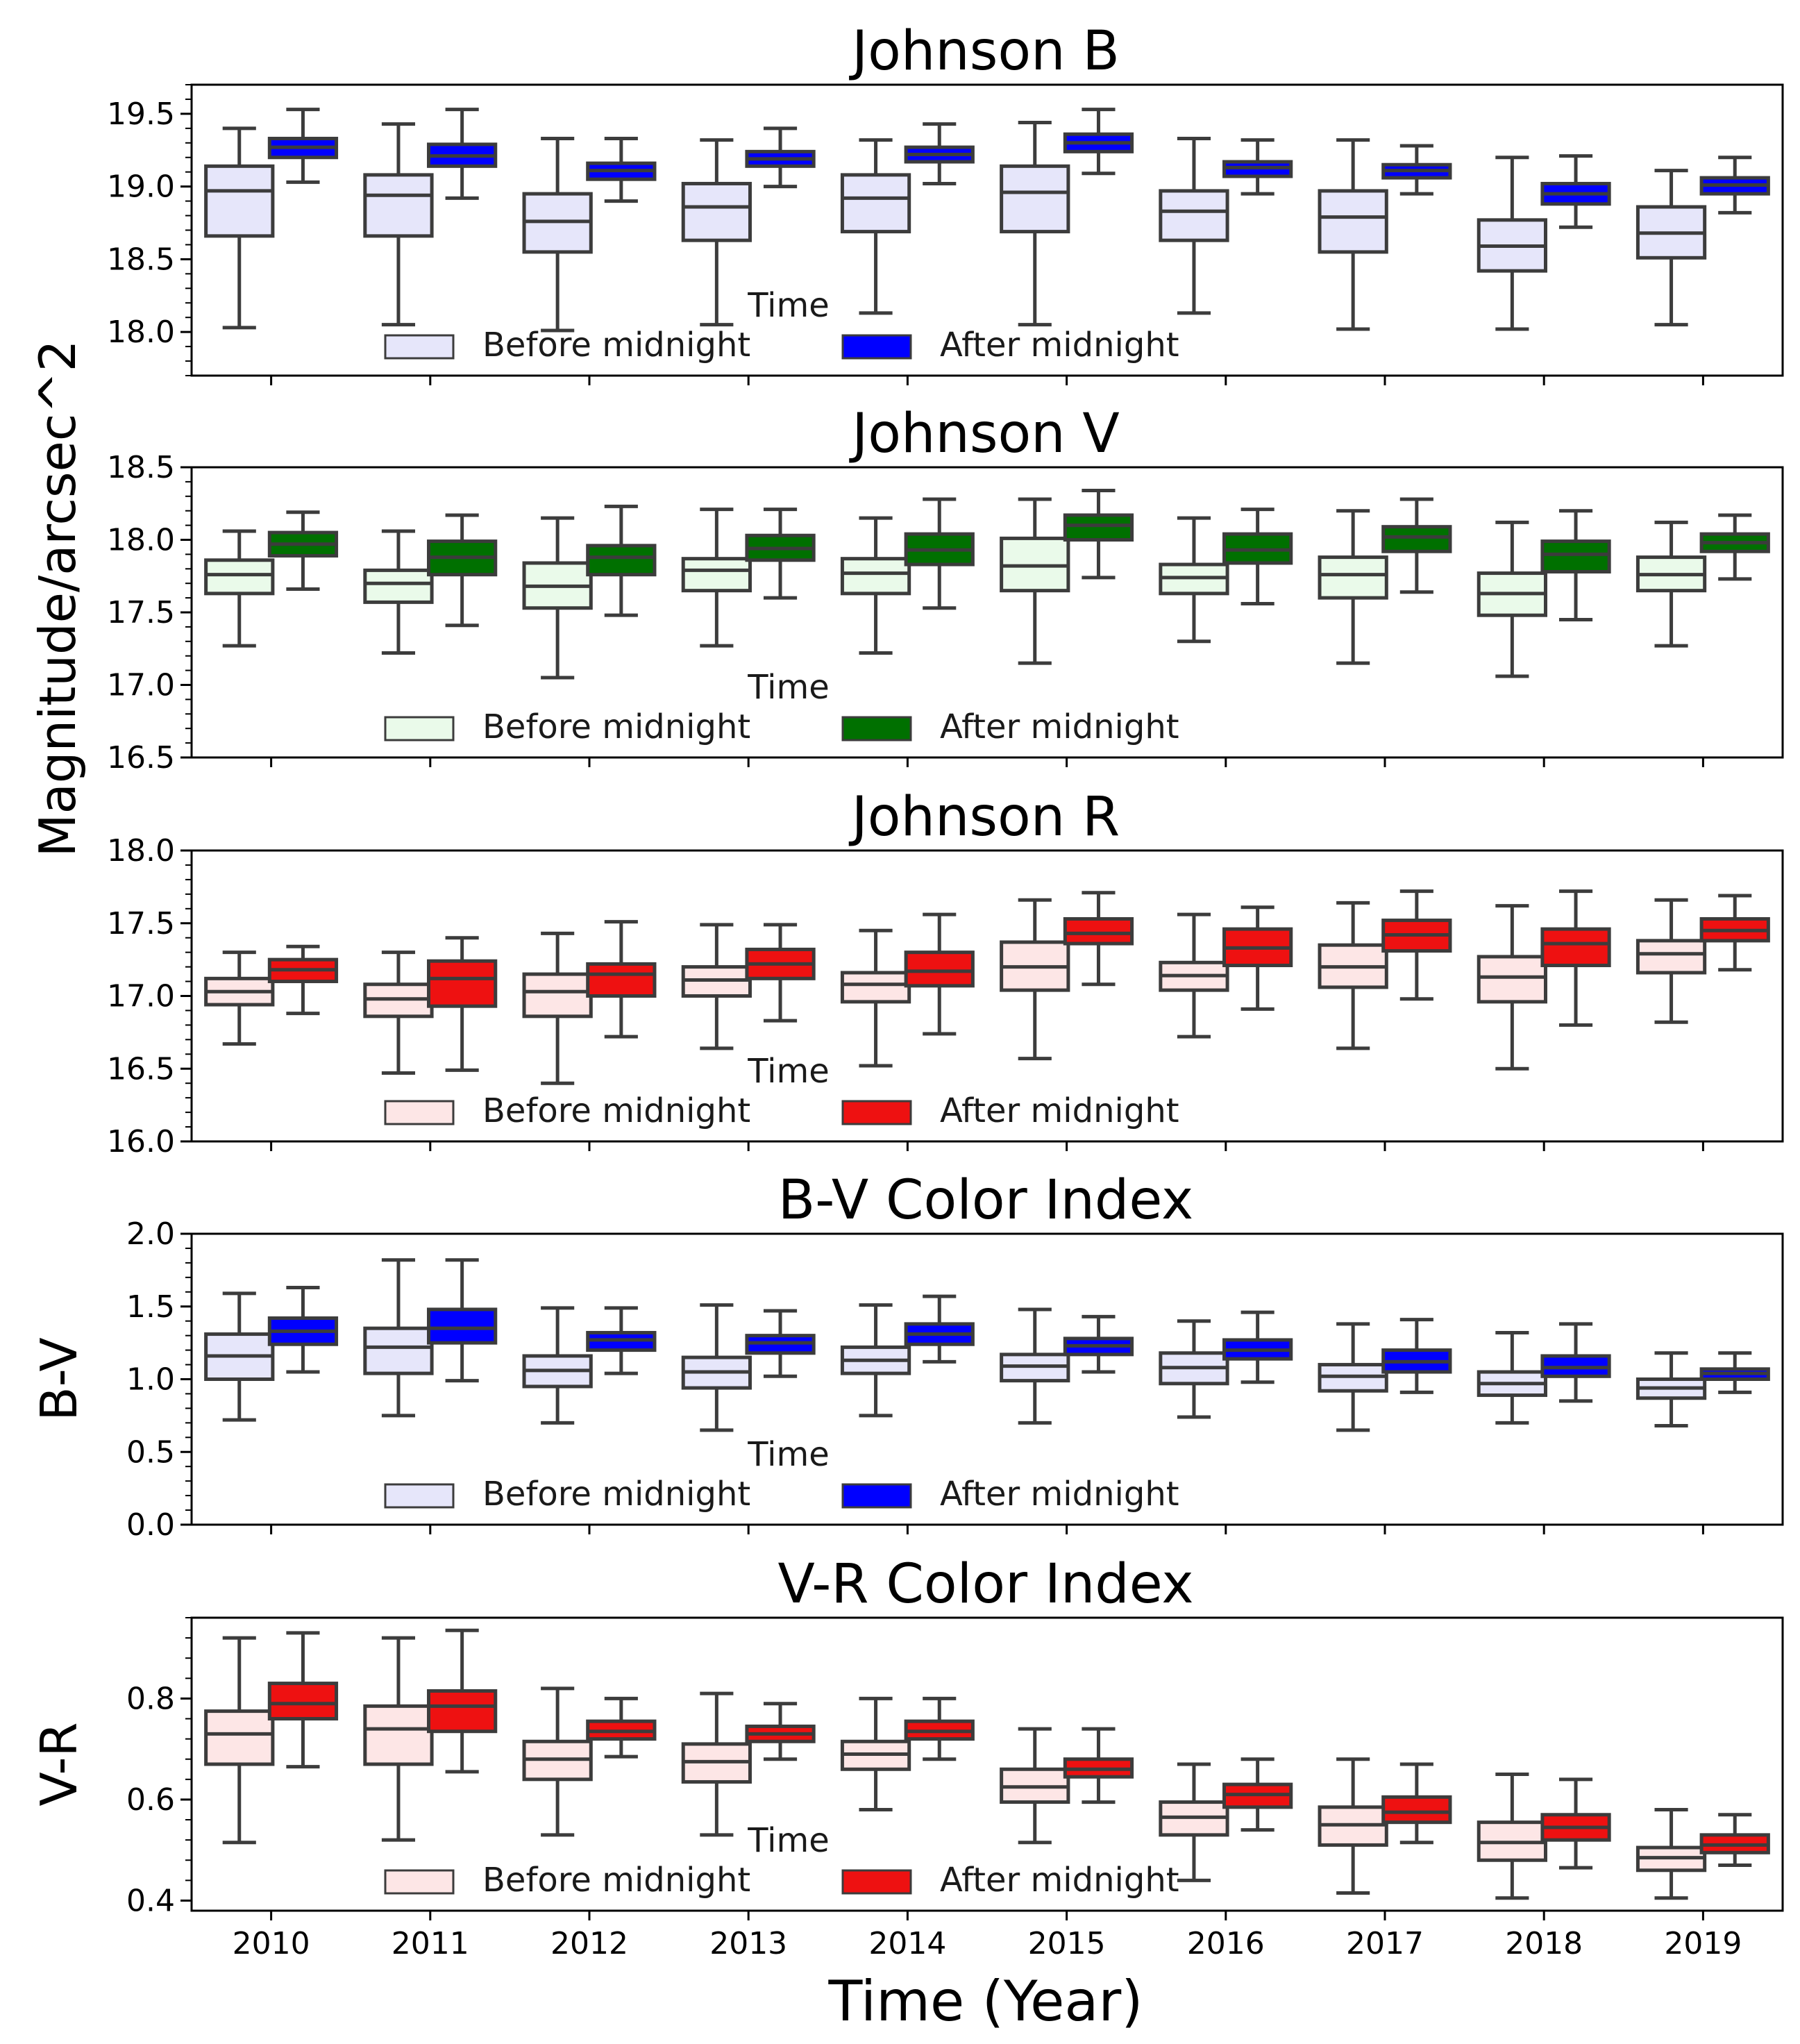  Describe the element at coordinates (589, 1943) in the screenshot. I see `x-tick-label: 2012` at that location.